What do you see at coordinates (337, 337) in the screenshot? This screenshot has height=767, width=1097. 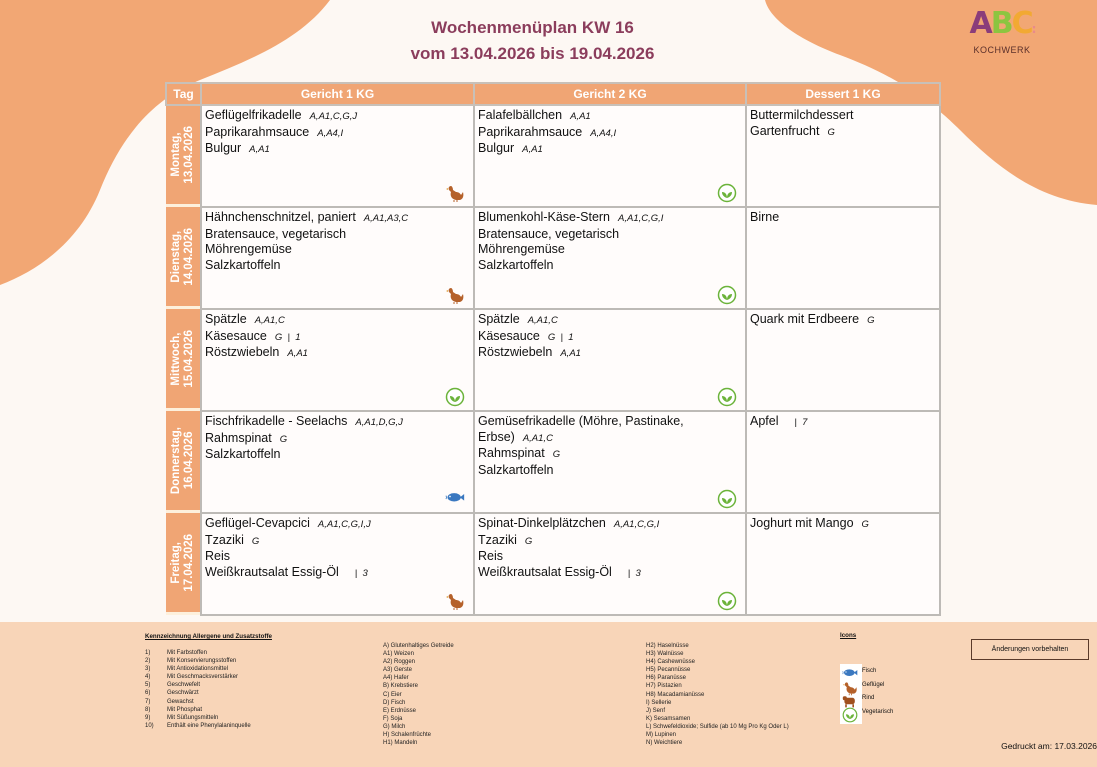 I see `meal-item: Käsesauce G | 1` at bounding box center [337, 337].